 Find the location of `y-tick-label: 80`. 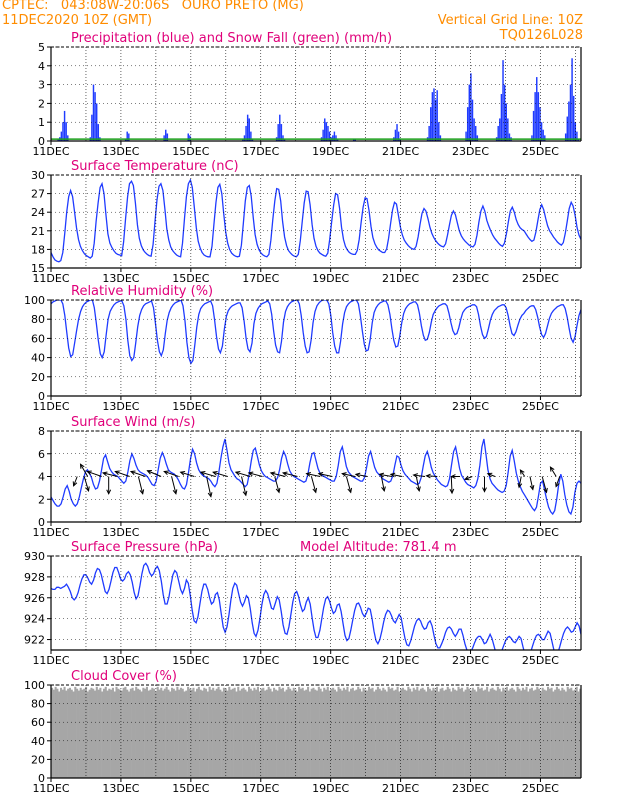

y-tick-label: 80 is located at coordinates (38, 319).